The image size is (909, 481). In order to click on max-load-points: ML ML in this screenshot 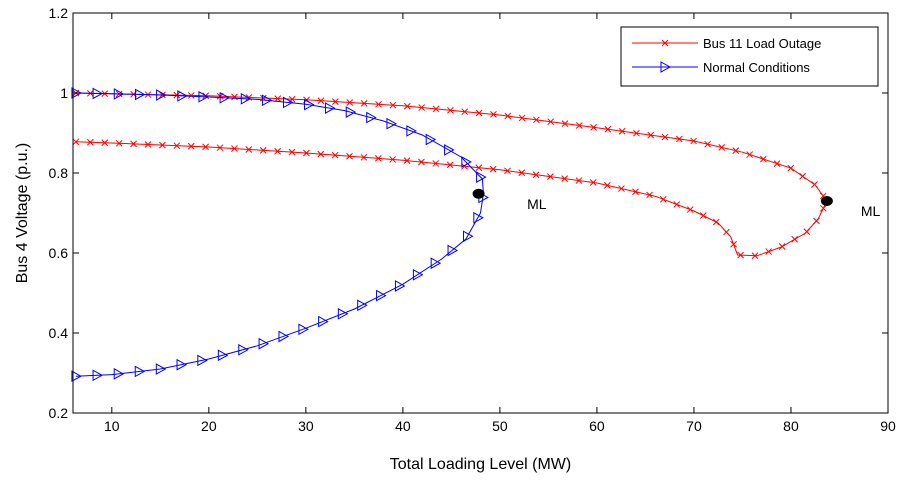, I will do `click(676, 203)`.